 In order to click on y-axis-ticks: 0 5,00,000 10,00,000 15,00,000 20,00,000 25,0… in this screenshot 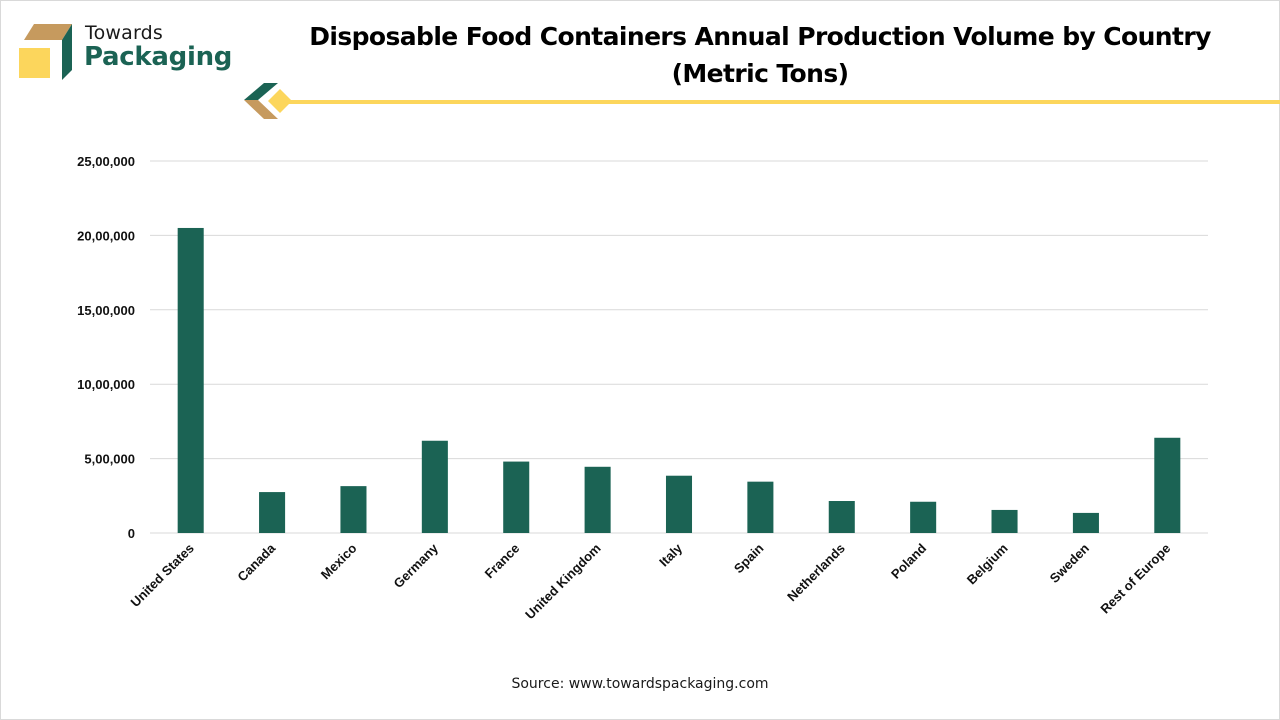, I will do `click(106, 347)`.